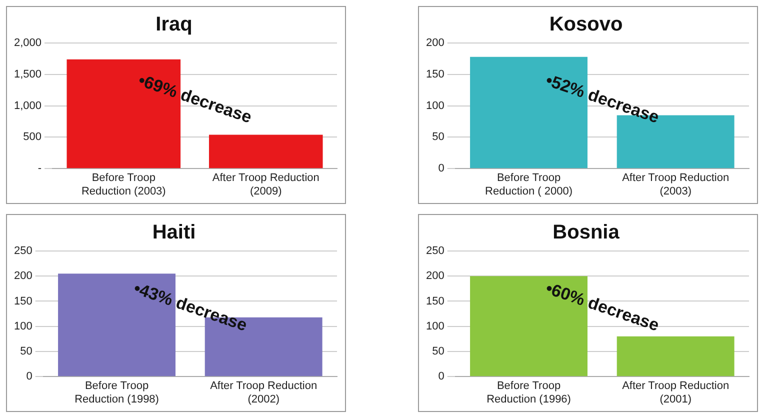 This screenshot has height=415, width=766. I want to click on y-tick-label: -, so click(40, 168).